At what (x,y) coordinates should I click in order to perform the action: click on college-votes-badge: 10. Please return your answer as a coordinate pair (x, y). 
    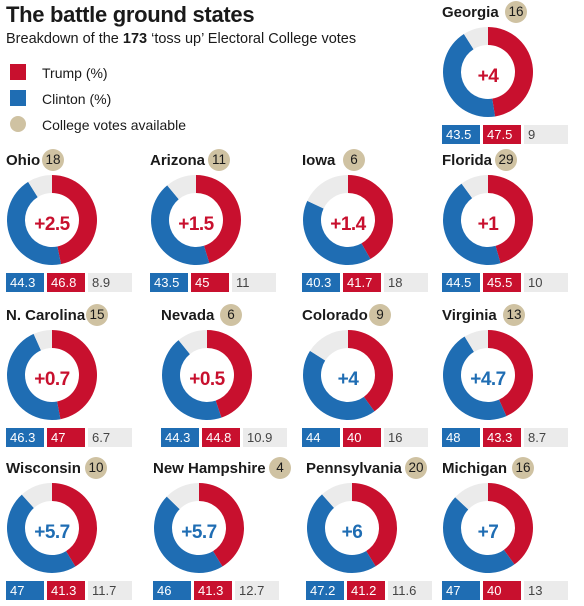
    Looking at the image, I should click on (96, 468).